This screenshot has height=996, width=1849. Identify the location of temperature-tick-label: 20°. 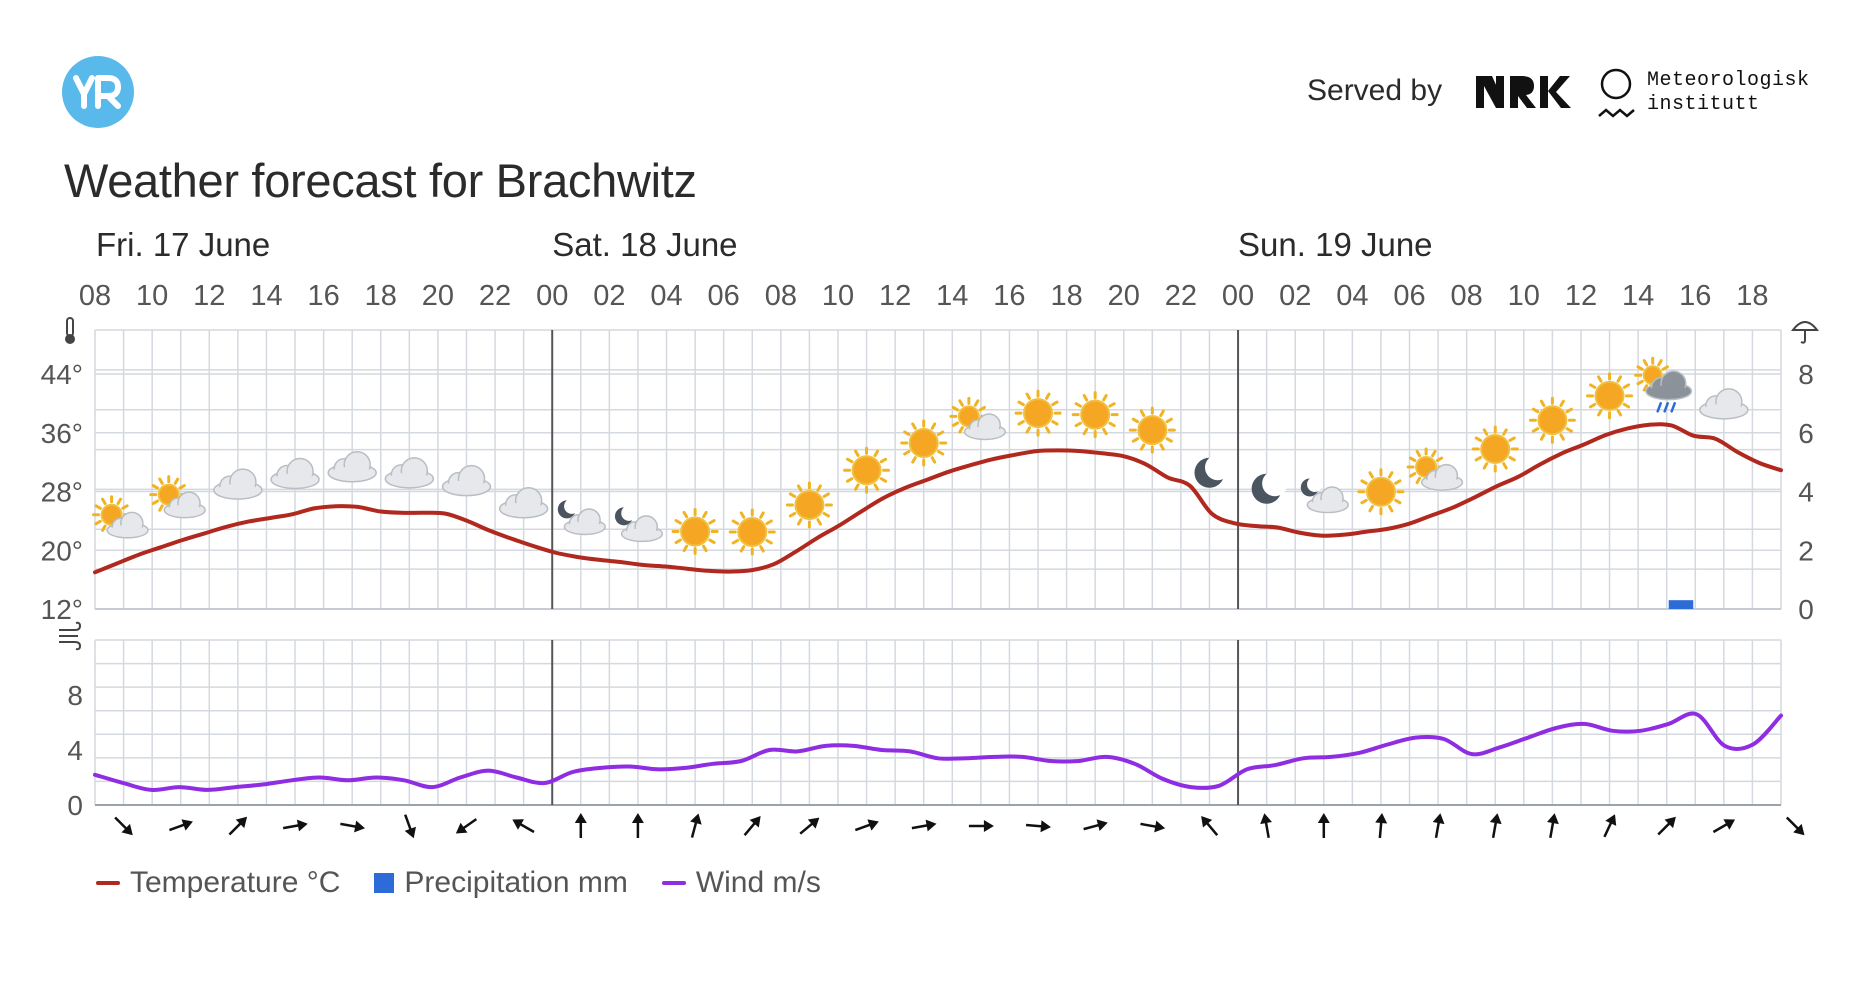
(62, 550).